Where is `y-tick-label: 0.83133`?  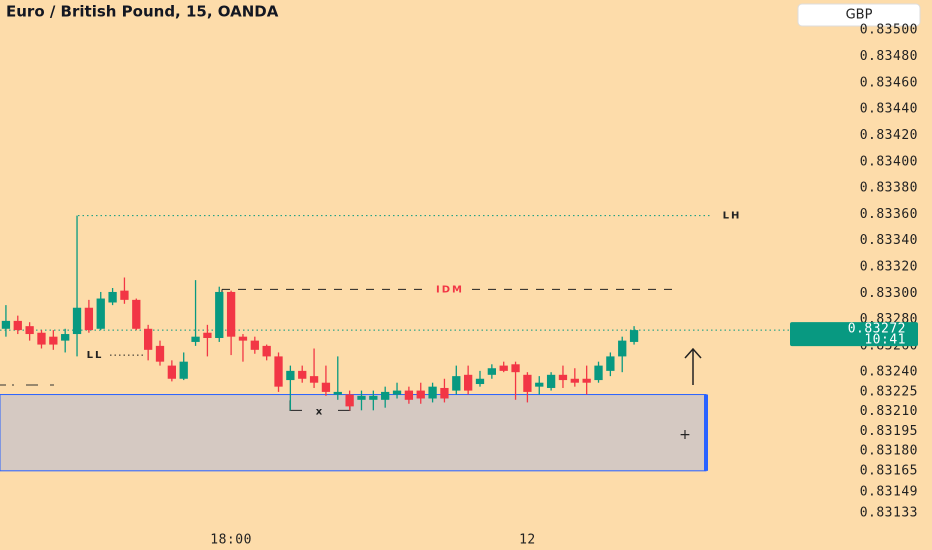 y-tick-label: 0.83133 is located at coordinates (889, 512).